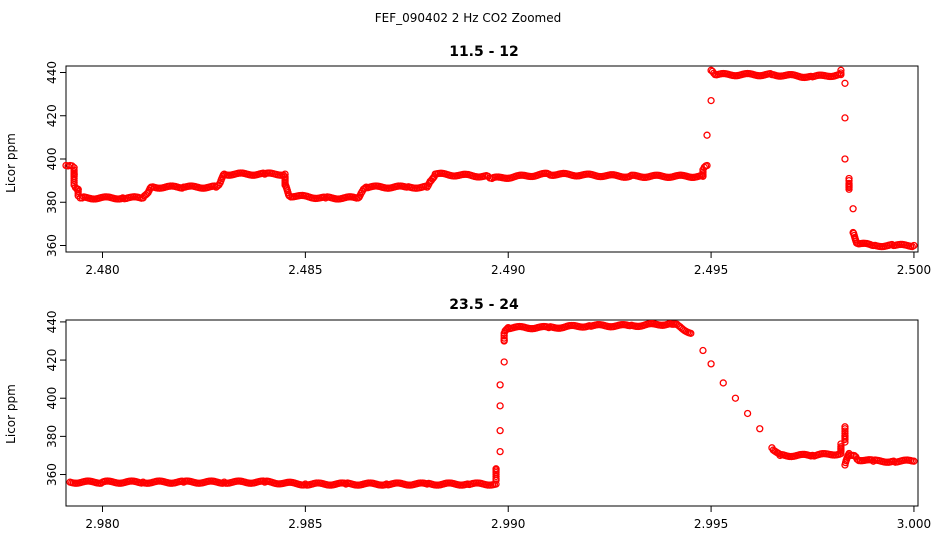 The image size is (936, 544). Describe the element at coordinates (102, 524) in the screenshot. I see `panel-bottom-x-tick-label: 2.980` at that location.